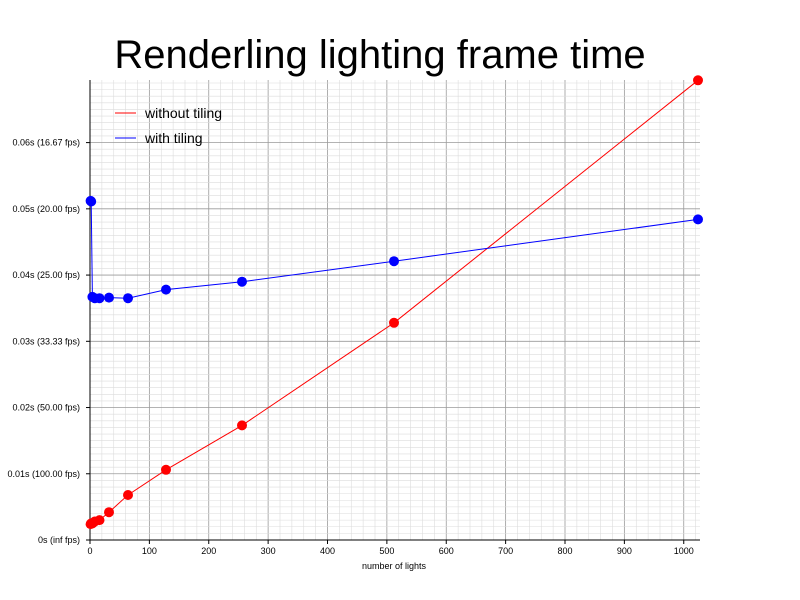  What do you see at coordinates (168, 125) in the screenshot?
I see `legend: without tiling with tiling` at bounding box center [168, 125].